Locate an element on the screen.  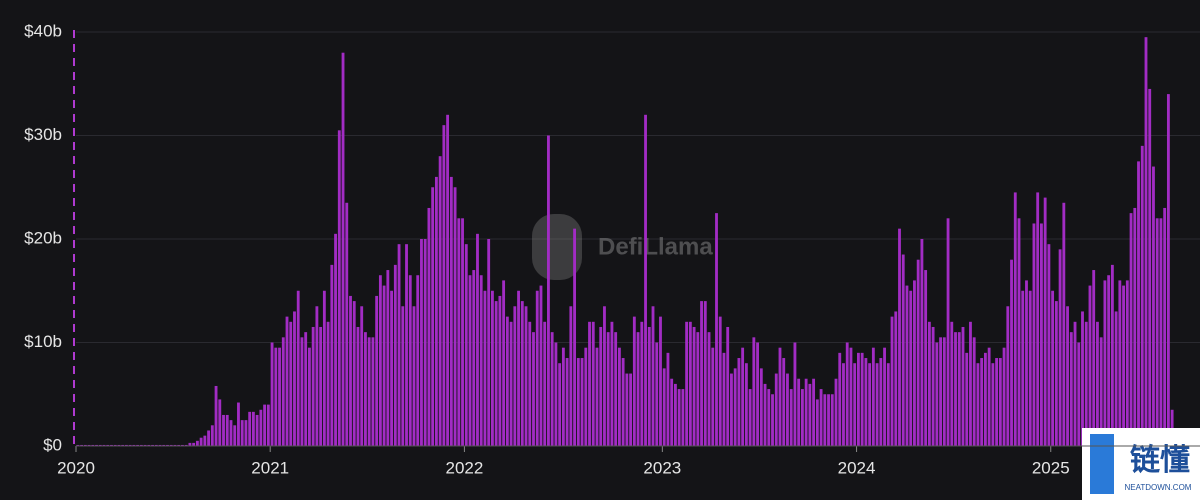
x-tick-label: 2025 is located at coordinates (1051, 467).